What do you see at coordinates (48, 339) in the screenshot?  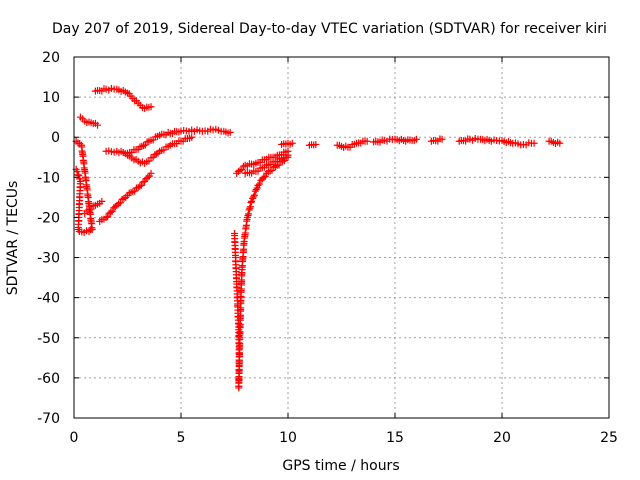 I see `y-tick-label: -50` at bounding box center [48, 339].